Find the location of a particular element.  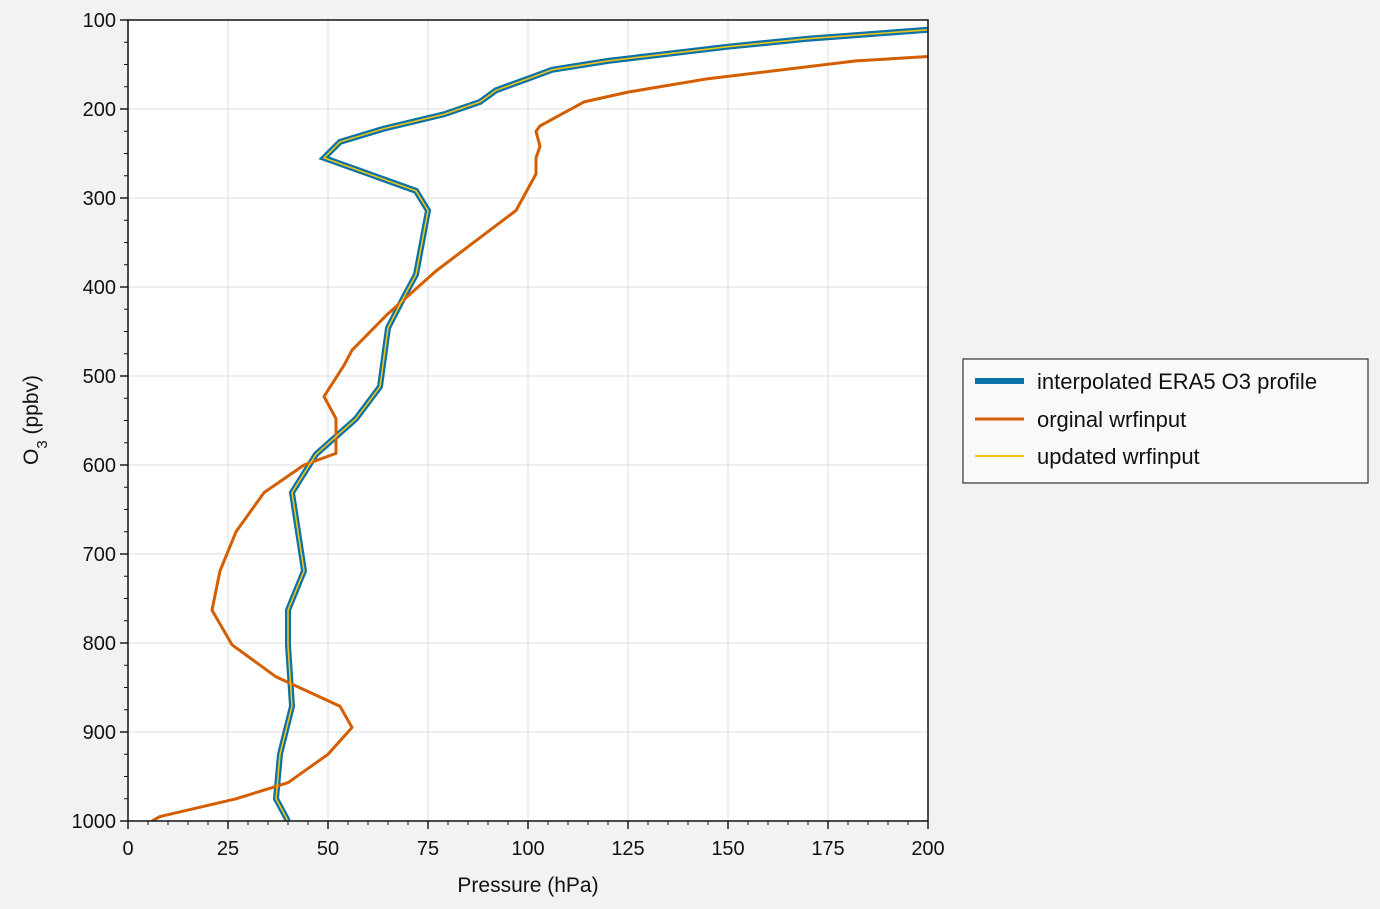

x-tick-label: 0 is located at coordinates (127, 849).